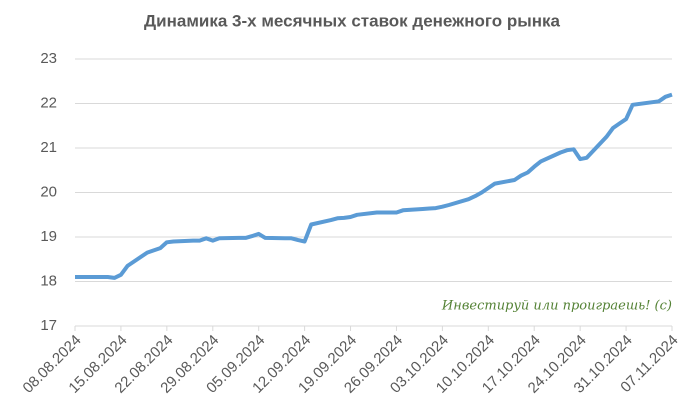  What do you see at coordinates (48, 102) in the screenshot?
I see `y-tick-label: 22` at bounding box center [48, 102].